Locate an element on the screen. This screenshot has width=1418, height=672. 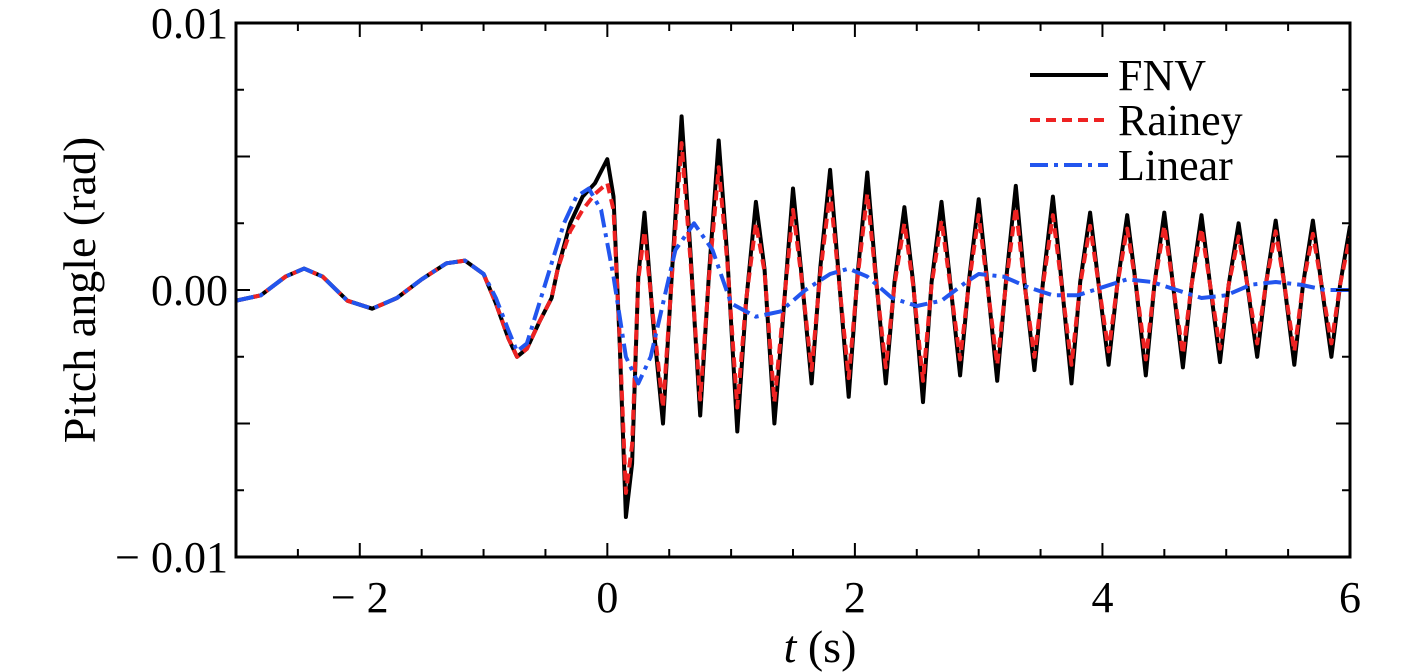
x-axis-label: t (s) is located at coordinates (820, 646).